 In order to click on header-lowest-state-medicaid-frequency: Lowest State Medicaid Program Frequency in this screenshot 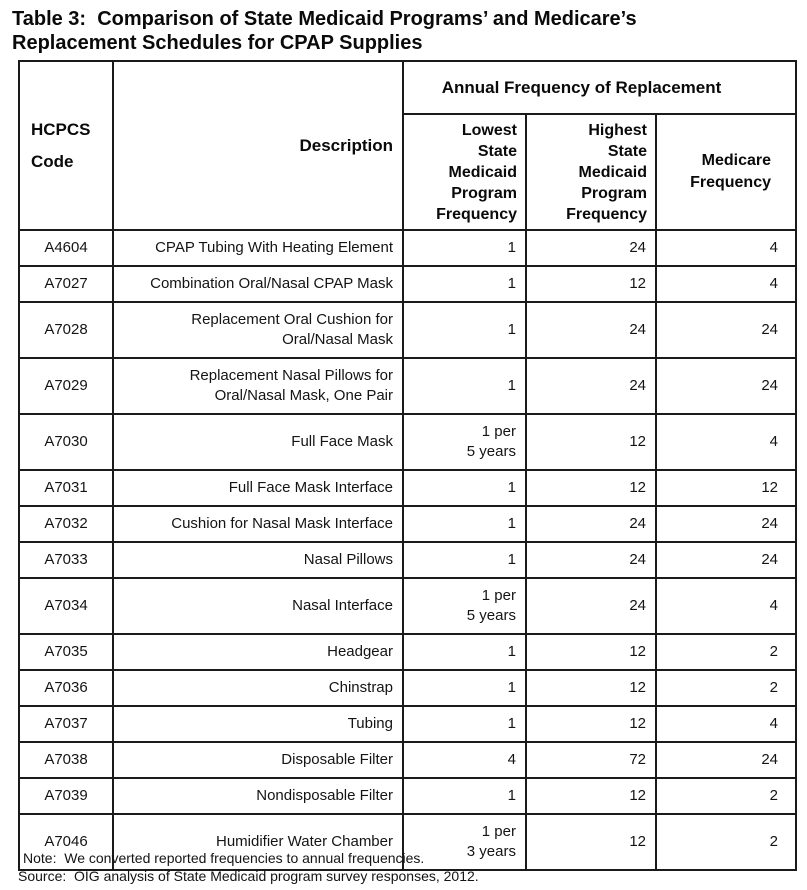, I will do `click(464, 172)`.